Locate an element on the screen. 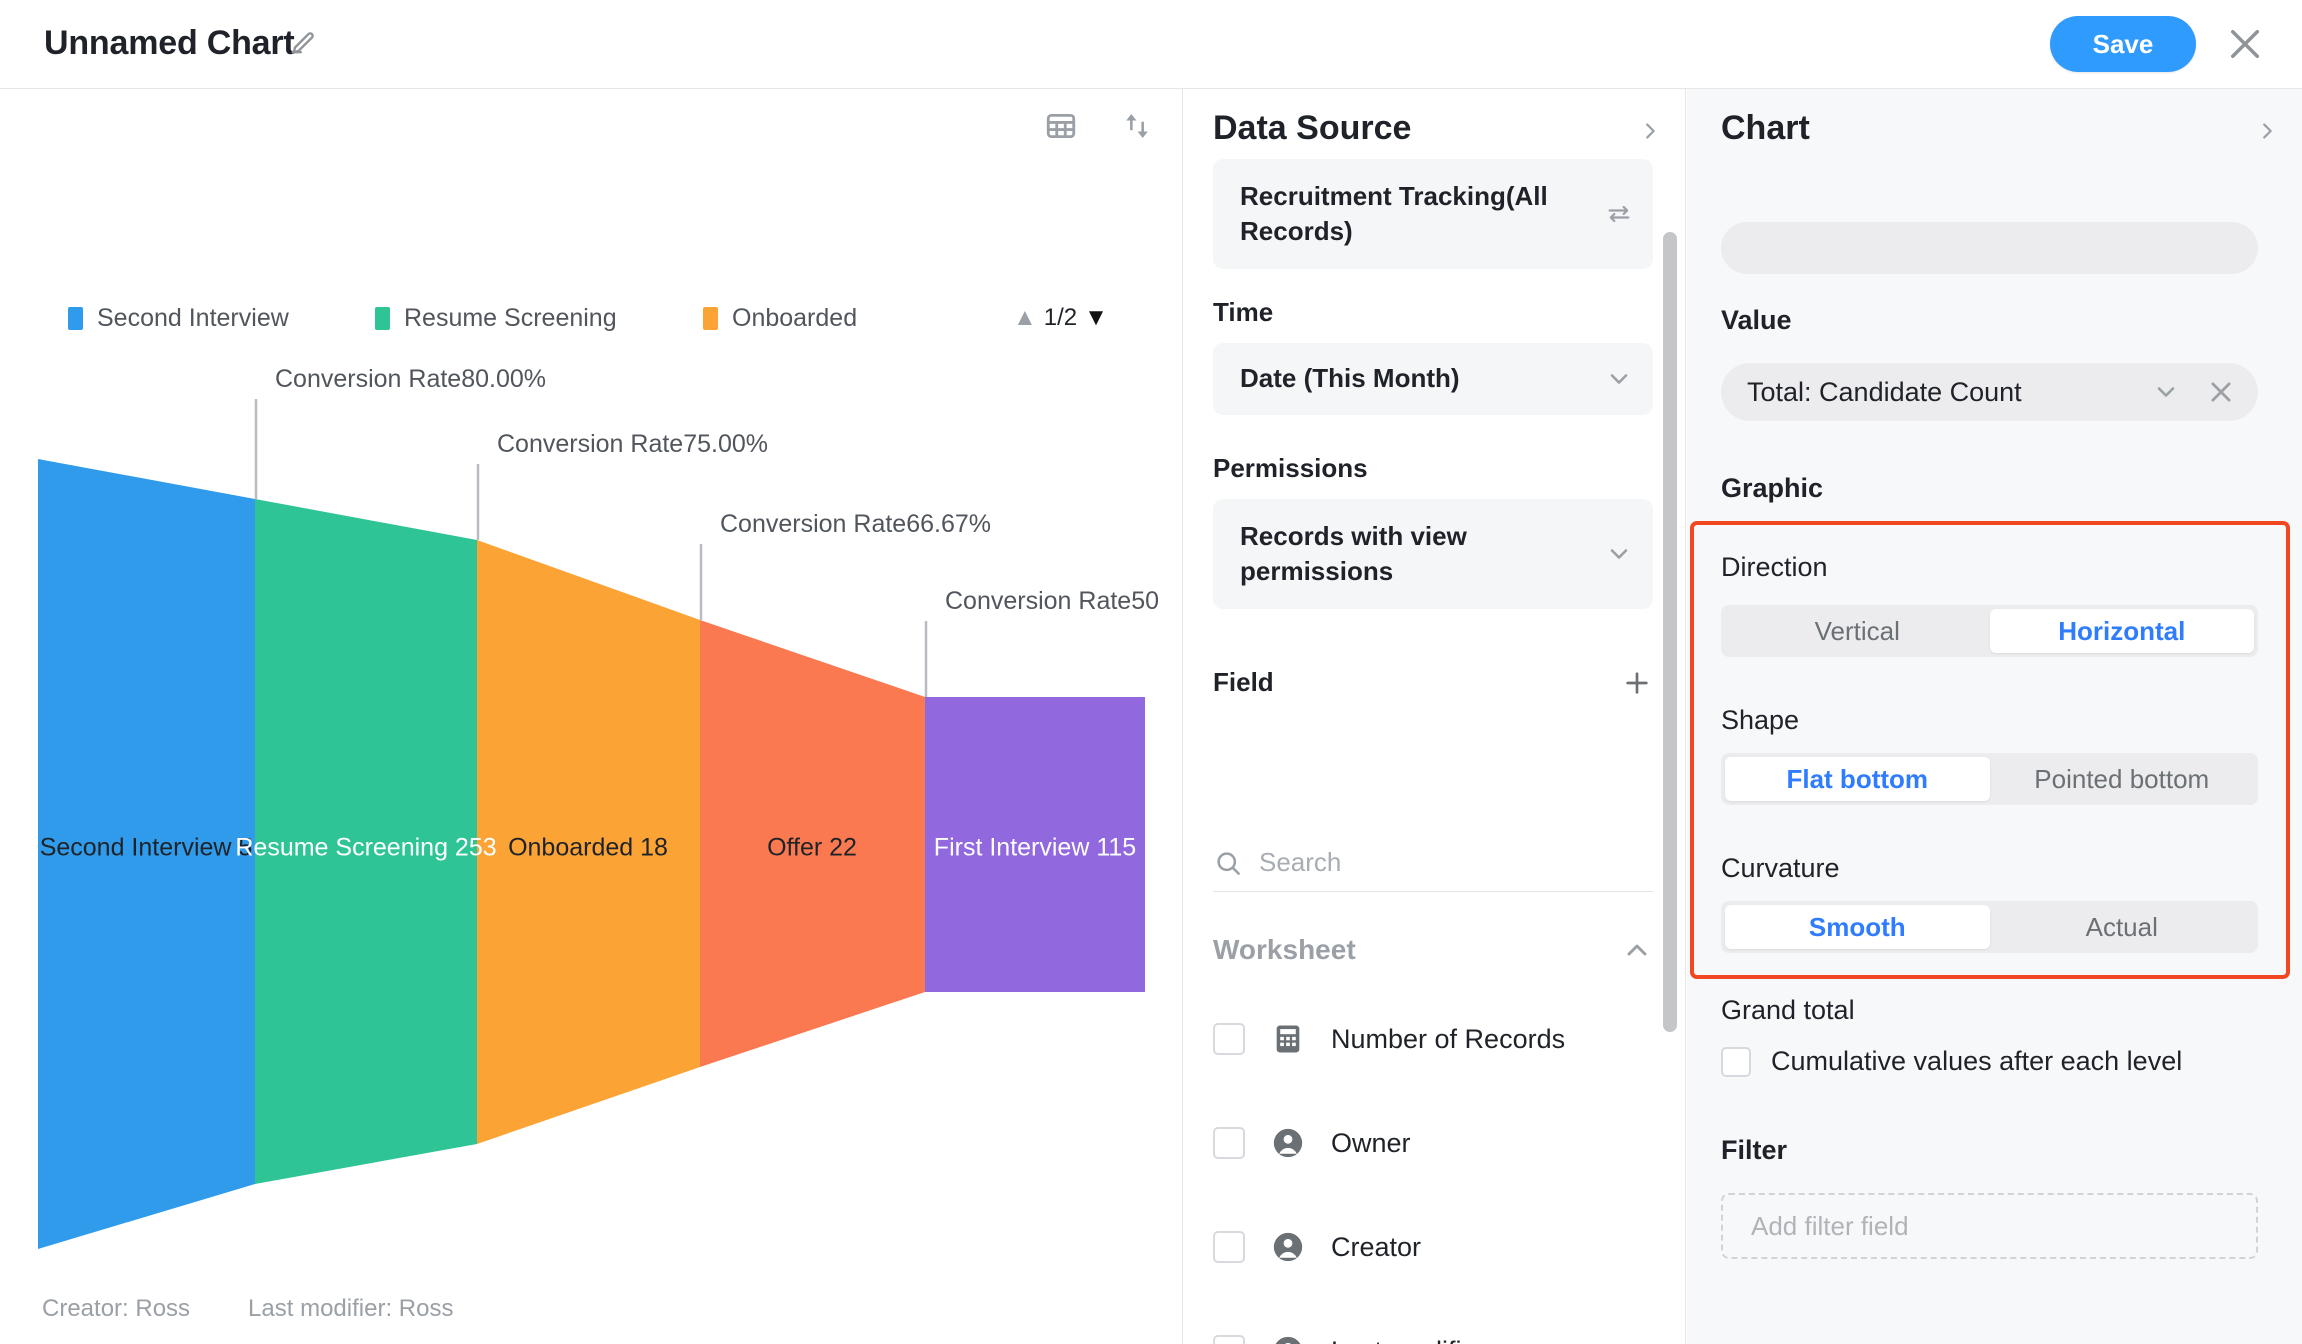 The image size is (2302, 1344). curvature-label: Curvature is located at coordinates (1780, 868).